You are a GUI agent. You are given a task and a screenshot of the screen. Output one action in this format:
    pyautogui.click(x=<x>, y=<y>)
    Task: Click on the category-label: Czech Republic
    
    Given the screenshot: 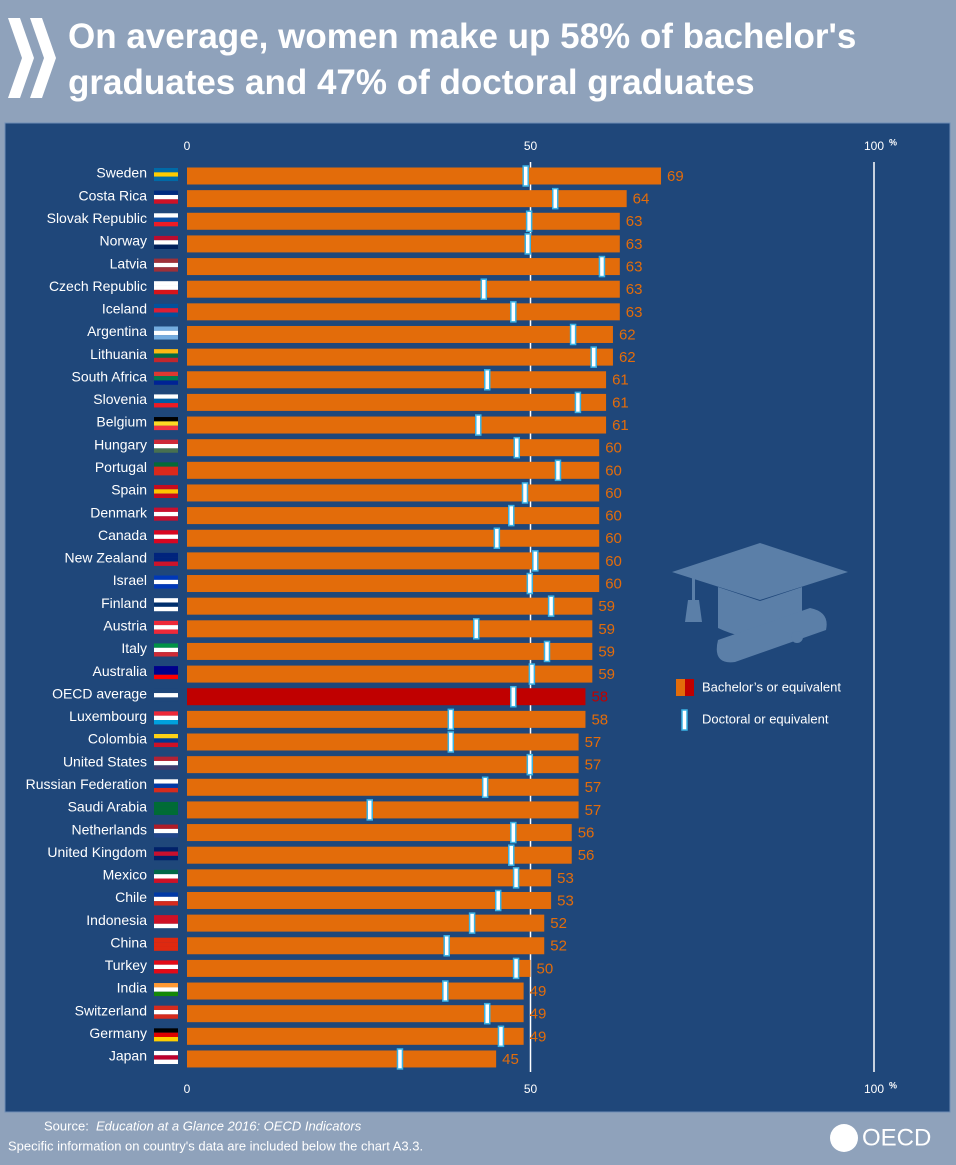 What is the action you would take?
    pyautogui.click(x=98, y=286)
    